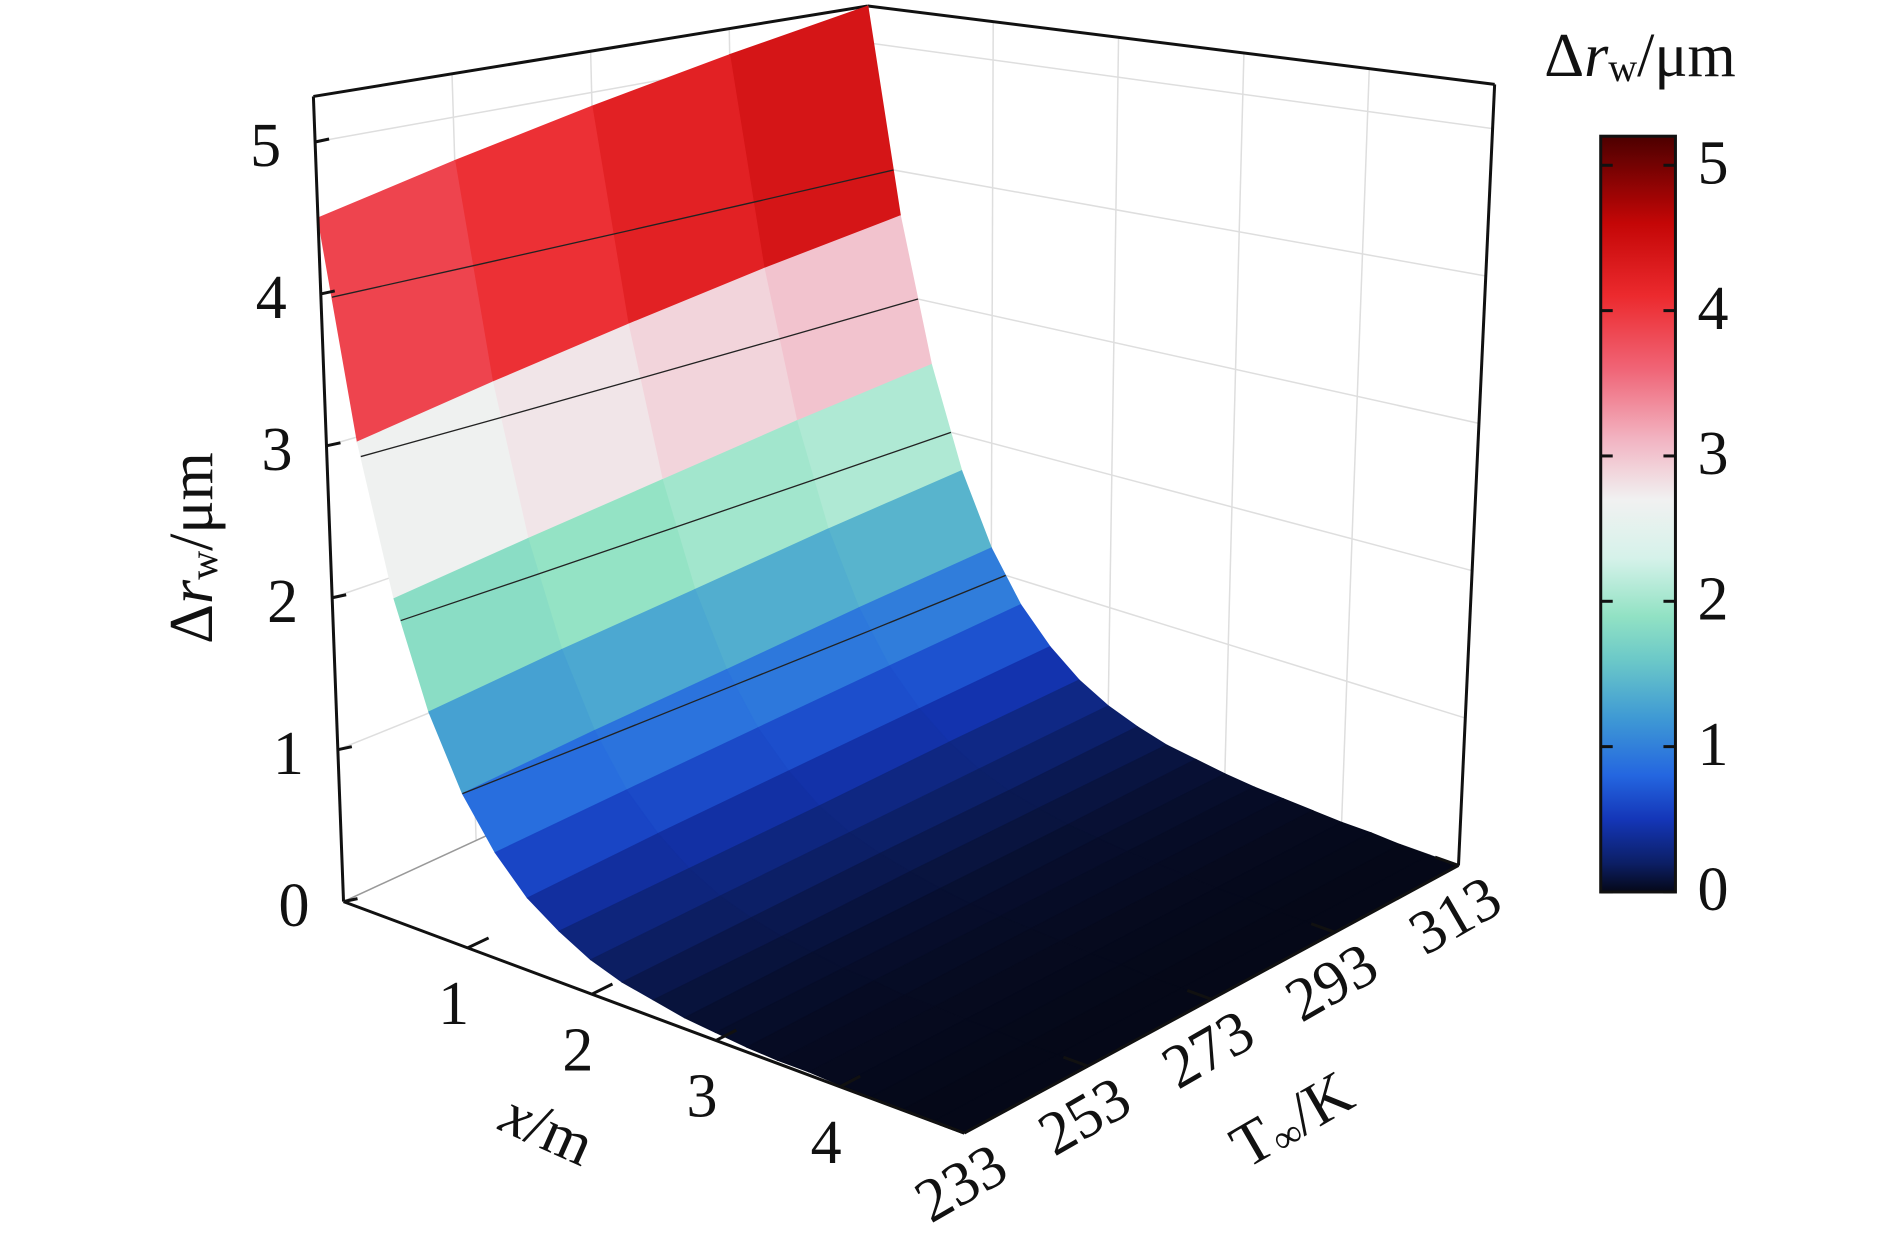 Image resolution: width=1890 pixels, height=1240 pixels. What do you see at coordinates (961, 1183) in the screenshot?
I see `y-tick-label: 233` at bounding box center [961, 1183].